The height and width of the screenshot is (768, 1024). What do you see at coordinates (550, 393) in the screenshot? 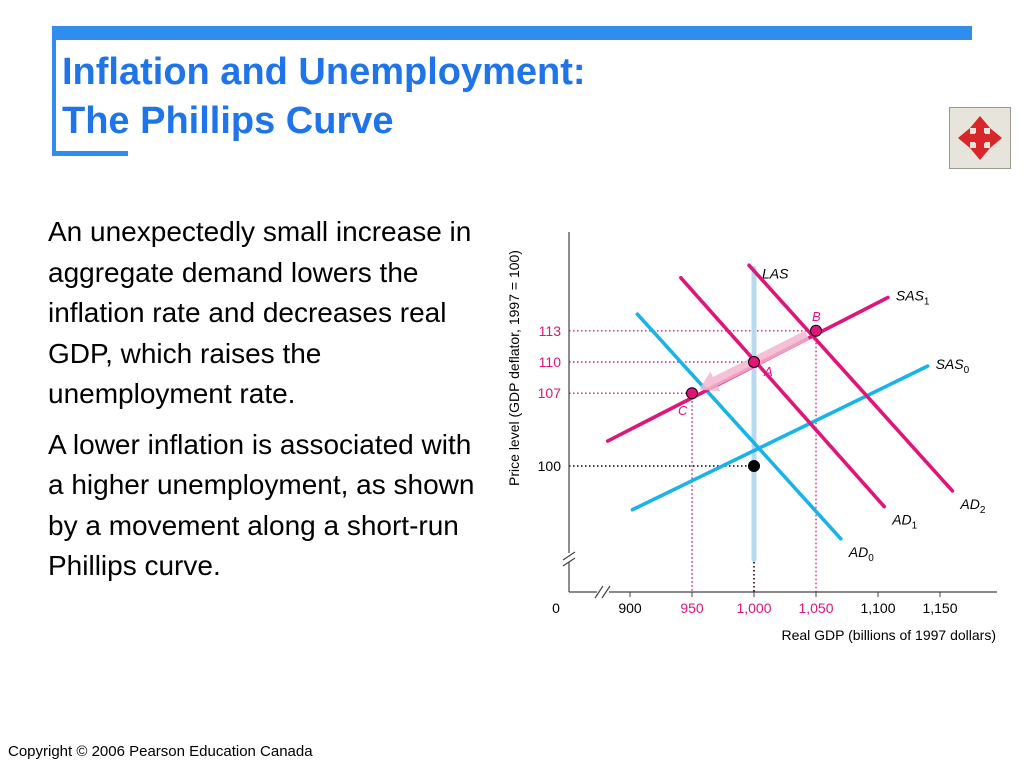
I see `y-tick-label: 107` at bounding box center [550, 393].